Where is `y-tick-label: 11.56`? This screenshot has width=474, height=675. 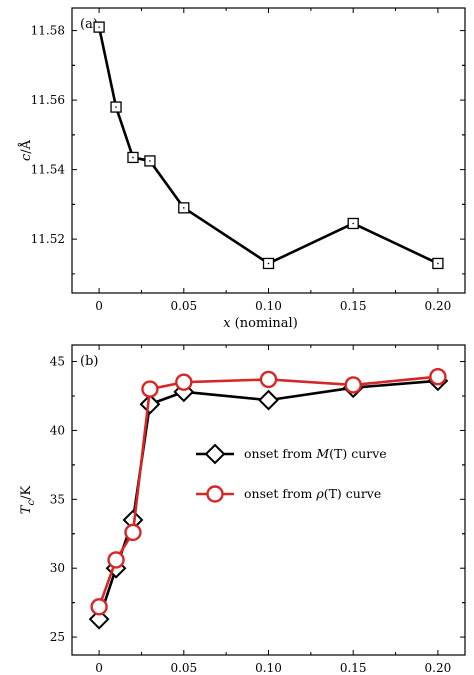
y-tick-label: 11.56 is located at coordinates (48, 100).